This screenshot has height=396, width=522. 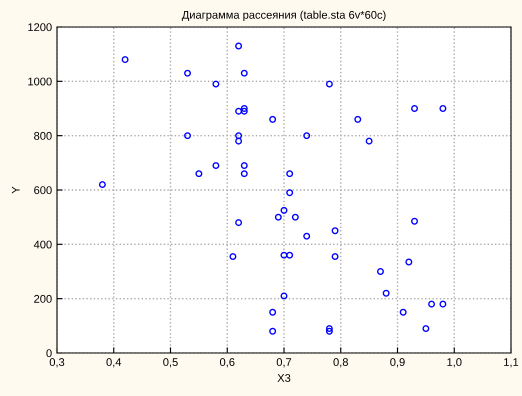 I want to click on y-tick-label: 800, so click(x=43, y=136).